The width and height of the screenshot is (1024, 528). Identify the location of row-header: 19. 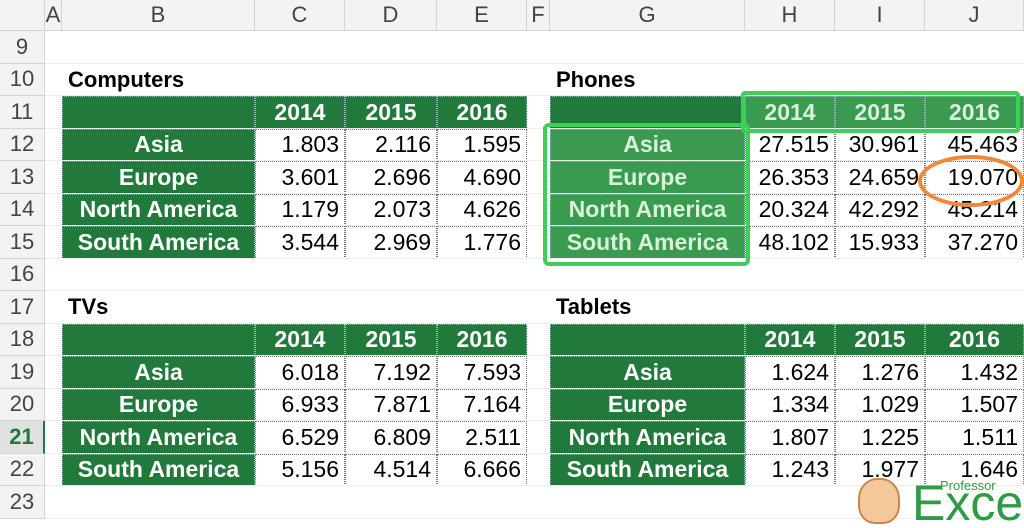
(22, 372).